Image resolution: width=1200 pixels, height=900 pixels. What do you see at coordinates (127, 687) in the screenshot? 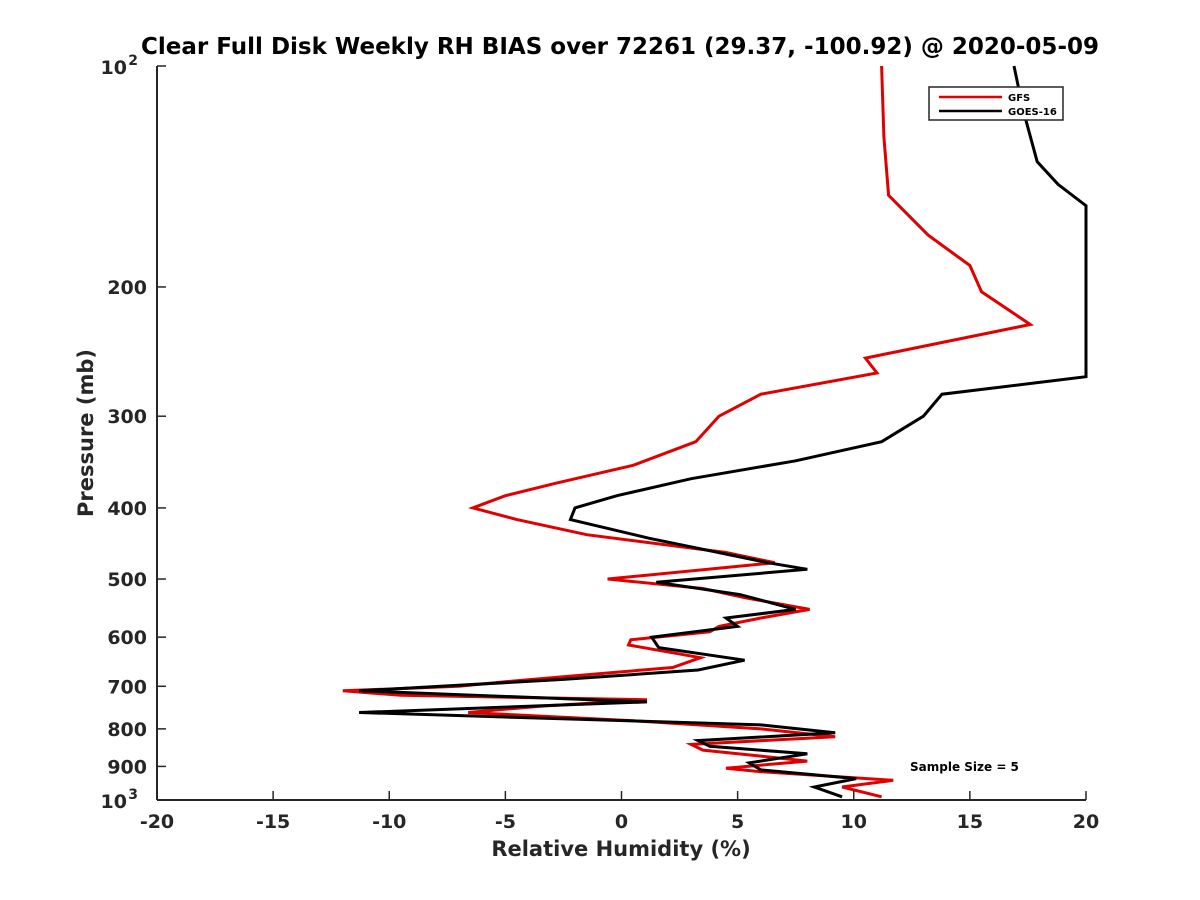
I see `y-tick-label: 700` at bounding box center [127, 687].